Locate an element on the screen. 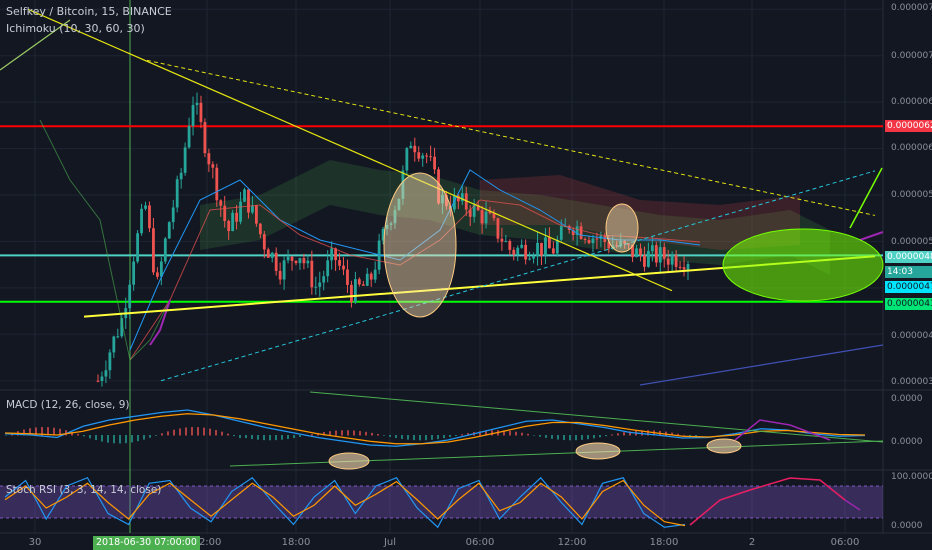 Image resolution: width=932 pixels, height=550 pixels. long-term-trendline is located at coordinates (35, 45).